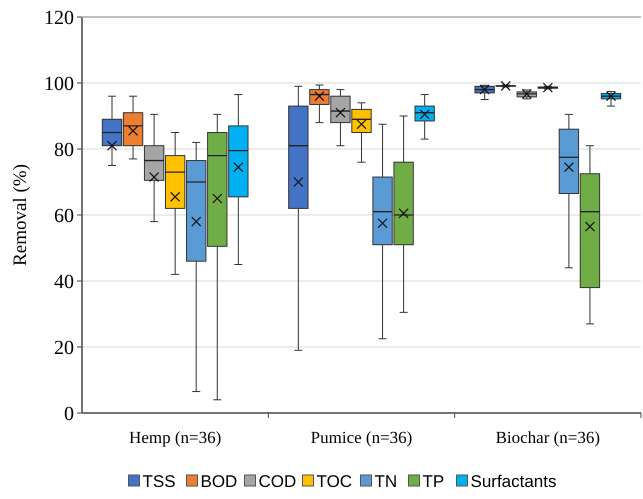 The image size is (643, 499). What do you see at coordinates (219, 481) in the screenshot?
I see `legend-label: BOD` at bounding box center [219, 481].